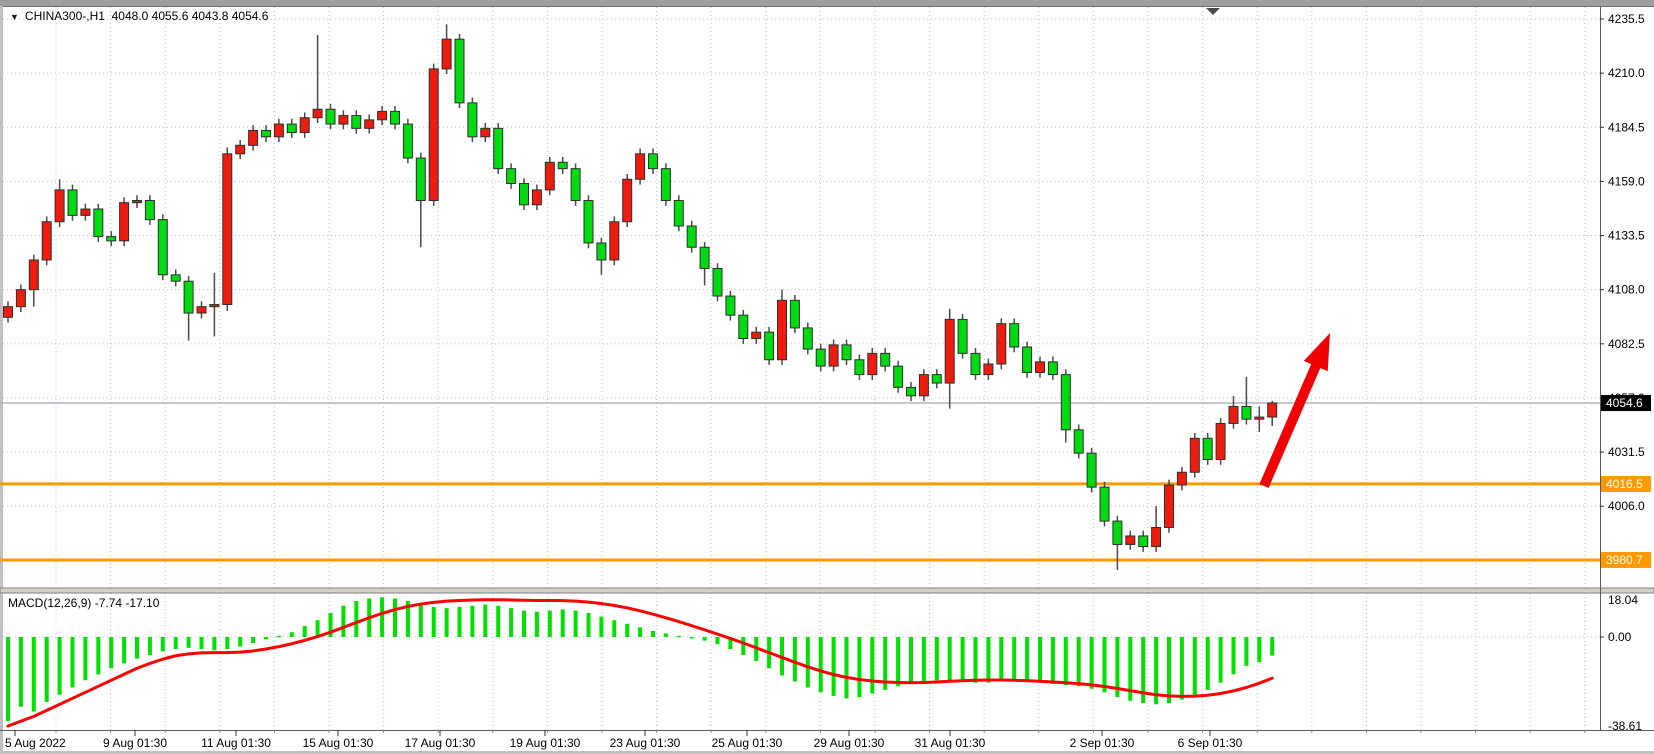  I want to click on time-tick-label: 2 Sep 01:30, so click(1102, 743).